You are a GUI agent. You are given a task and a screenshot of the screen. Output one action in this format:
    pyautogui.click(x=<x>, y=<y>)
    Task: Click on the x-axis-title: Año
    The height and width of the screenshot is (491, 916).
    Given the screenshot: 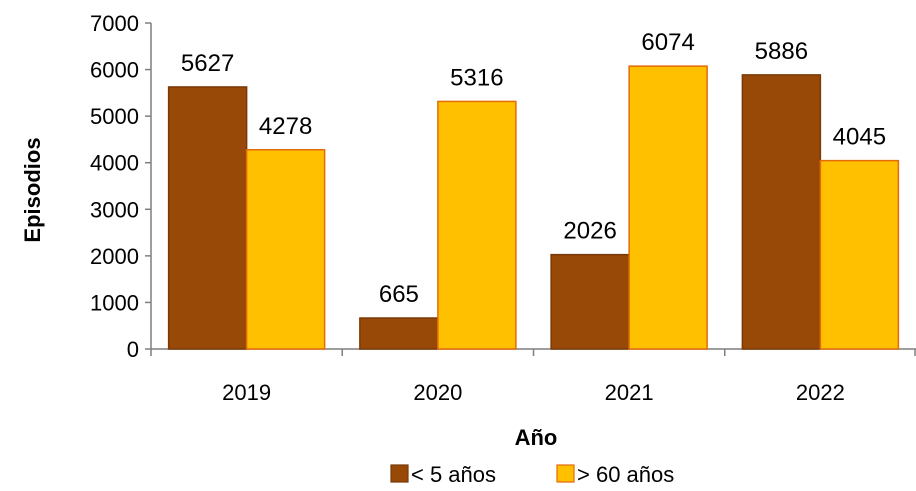 What is the action you would take?
    pyautogui.click(x=536, y=437)
    